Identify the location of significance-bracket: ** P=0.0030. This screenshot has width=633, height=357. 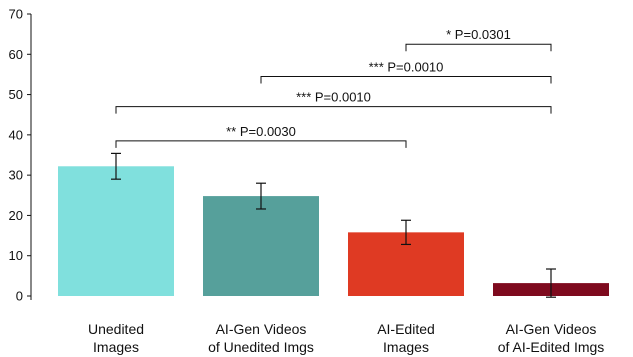
(261, 136).